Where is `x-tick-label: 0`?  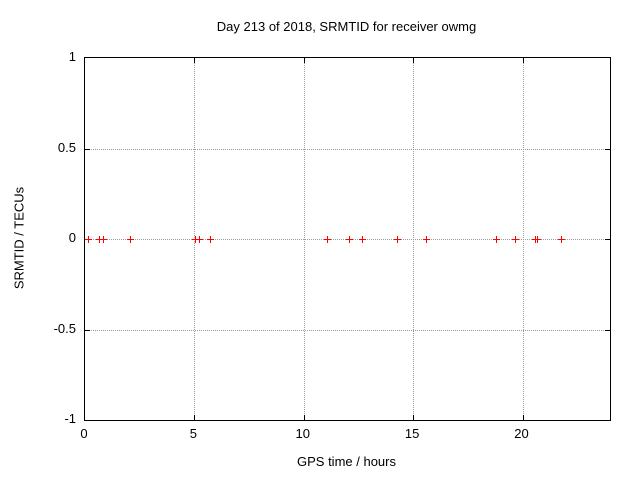
x-tick-label: 0 is located at coordinates (84, 433).